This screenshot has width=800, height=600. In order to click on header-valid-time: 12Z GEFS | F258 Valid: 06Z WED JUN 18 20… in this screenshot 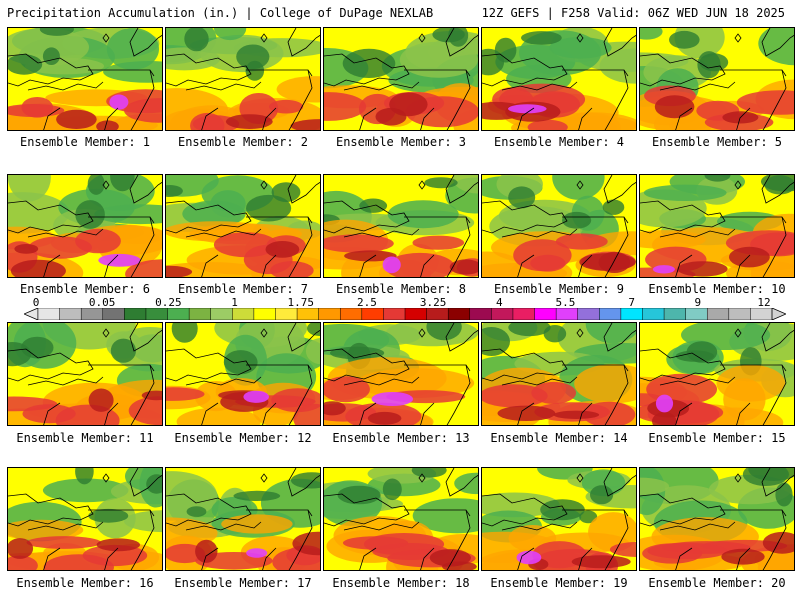, I will do `click(633, 13)`.